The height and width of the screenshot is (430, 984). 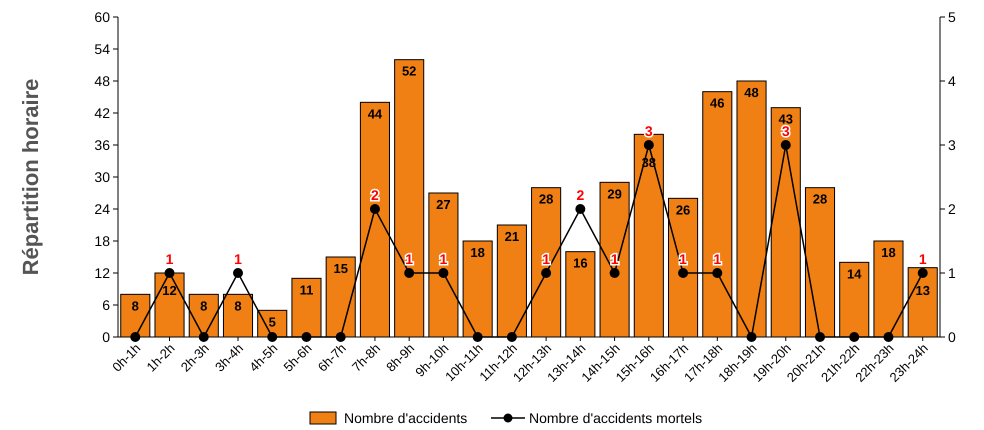 What do you see at coordinates (406, 418) in the screenshot?
I see `legend-label: Nombre d'accidents` at bounding box center [406, 418].